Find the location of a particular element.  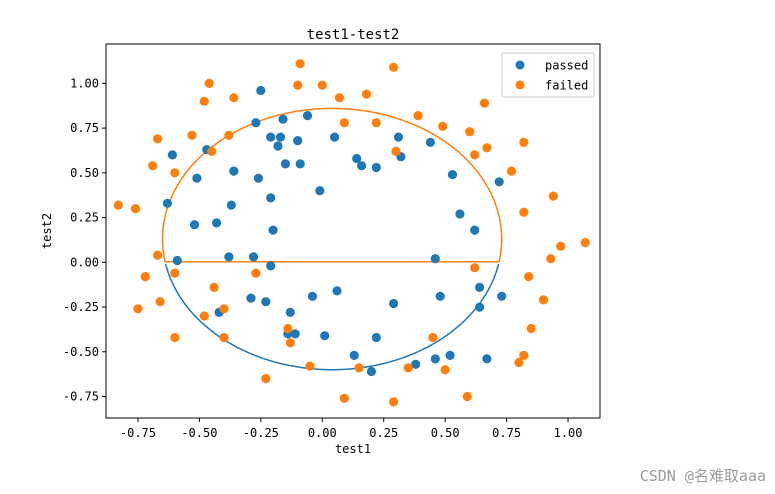

x-tick-label: 0.00 is located at coordinates (322, 433).